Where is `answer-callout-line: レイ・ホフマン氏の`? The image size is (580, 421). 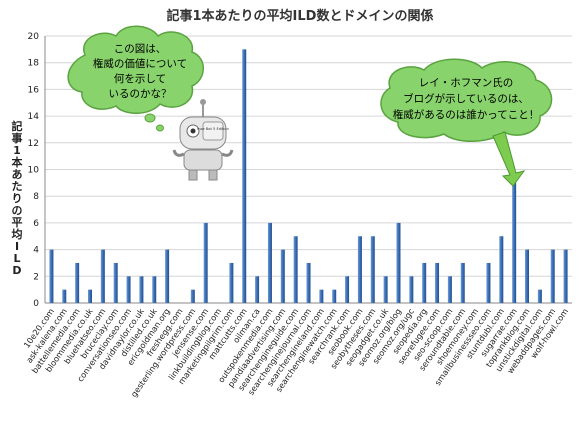
answer-callout-line: レイ・ホフマン氏の is located at coordinates (466, 83).